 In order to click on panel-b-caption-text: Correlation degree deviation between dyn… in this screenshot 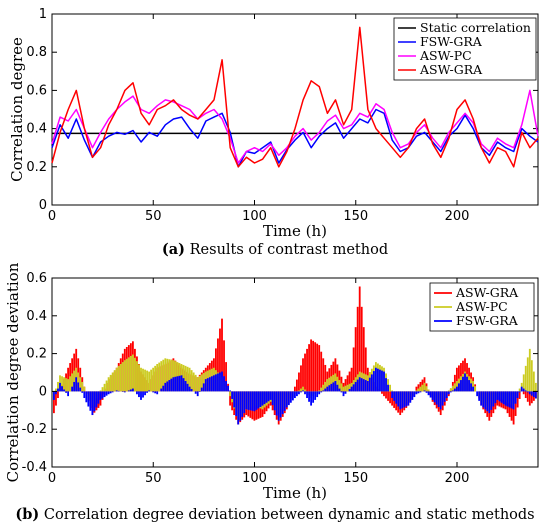, I will do `click(286, 515)`.